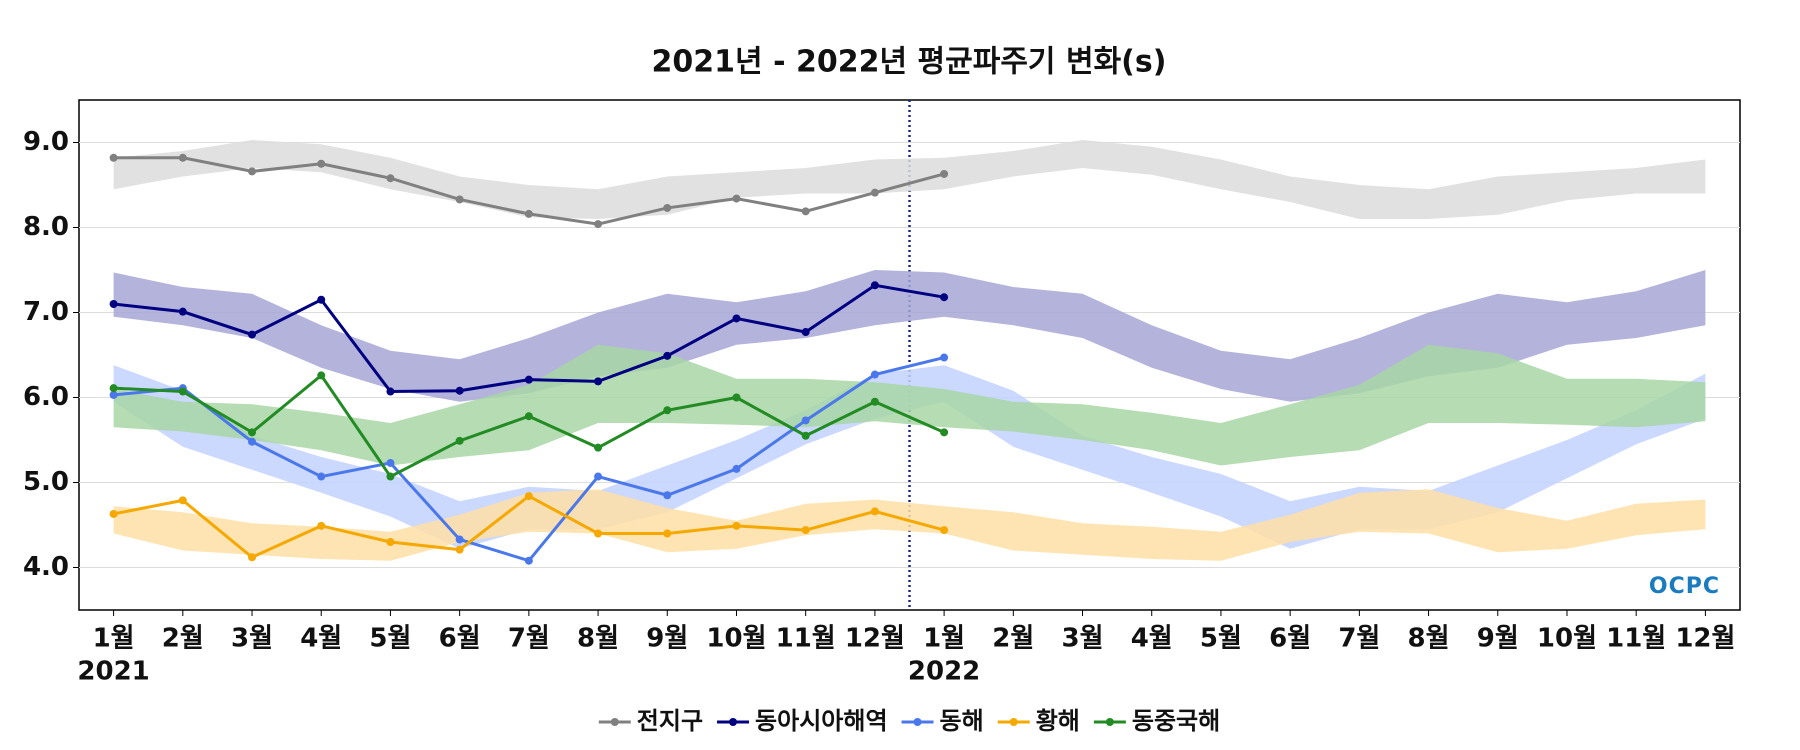 This screenshot has width=1800, height=750. I want to click on x-tick-label: 6월, so click(1290, 639).